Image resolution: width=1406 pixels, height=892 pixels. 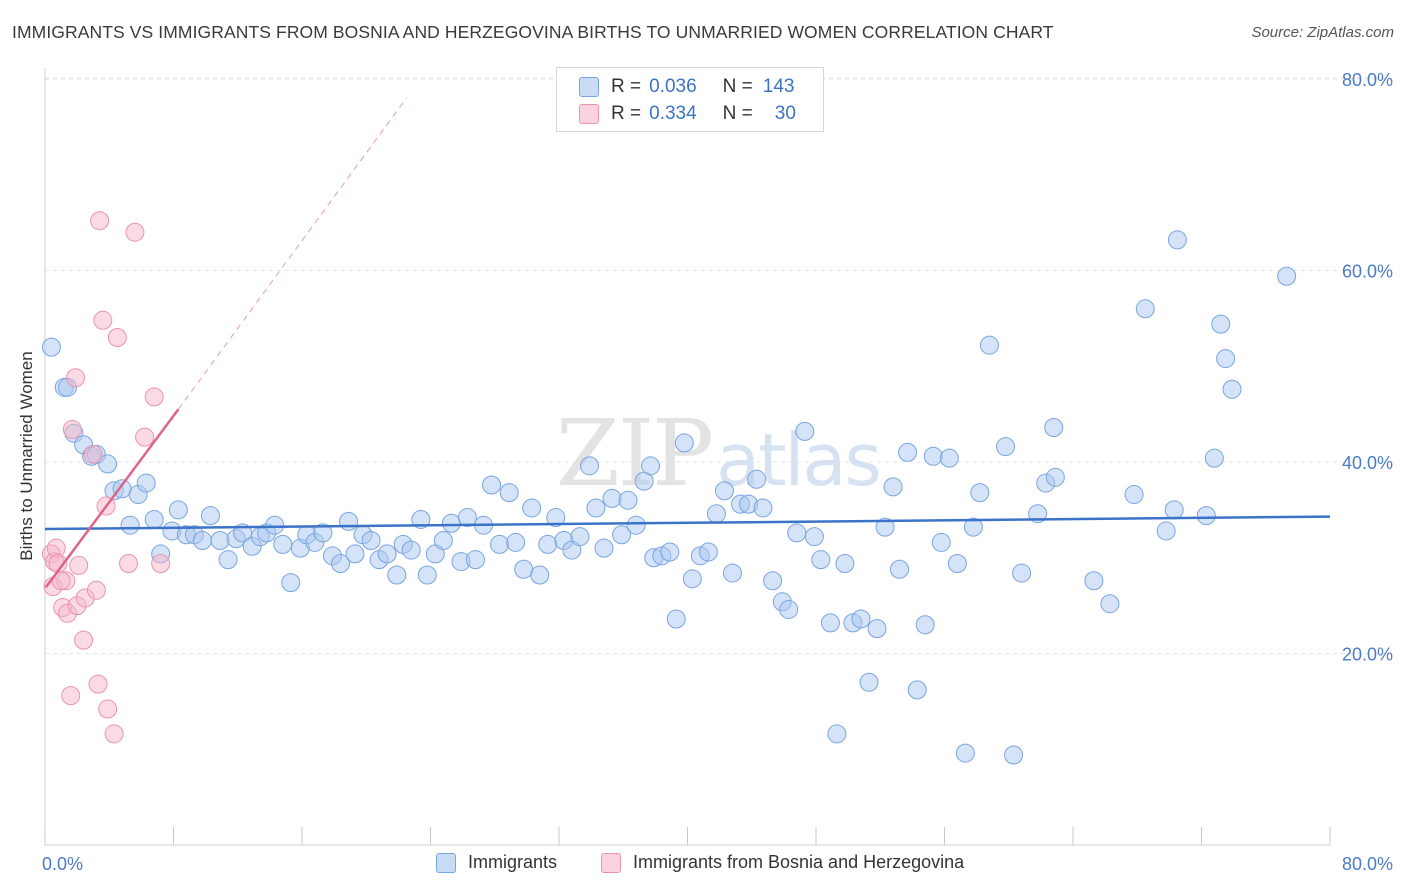 I want to click on trend-line-bosnia-extension, so click(x=292, y=253).